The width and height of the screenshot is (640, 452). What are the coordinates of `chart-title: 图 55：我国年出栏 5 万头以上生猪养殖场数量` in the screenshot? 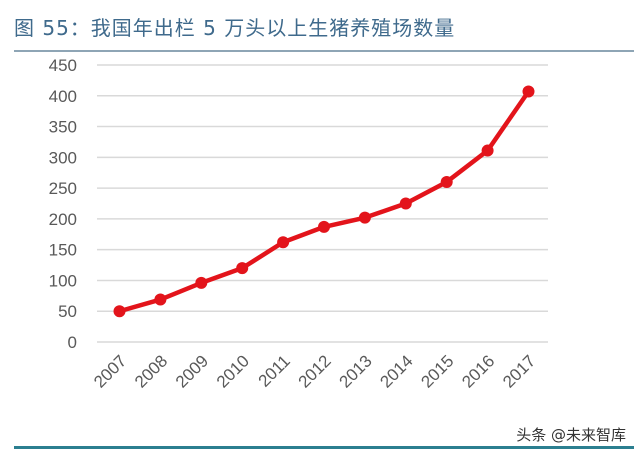 It's located at (235, 28).